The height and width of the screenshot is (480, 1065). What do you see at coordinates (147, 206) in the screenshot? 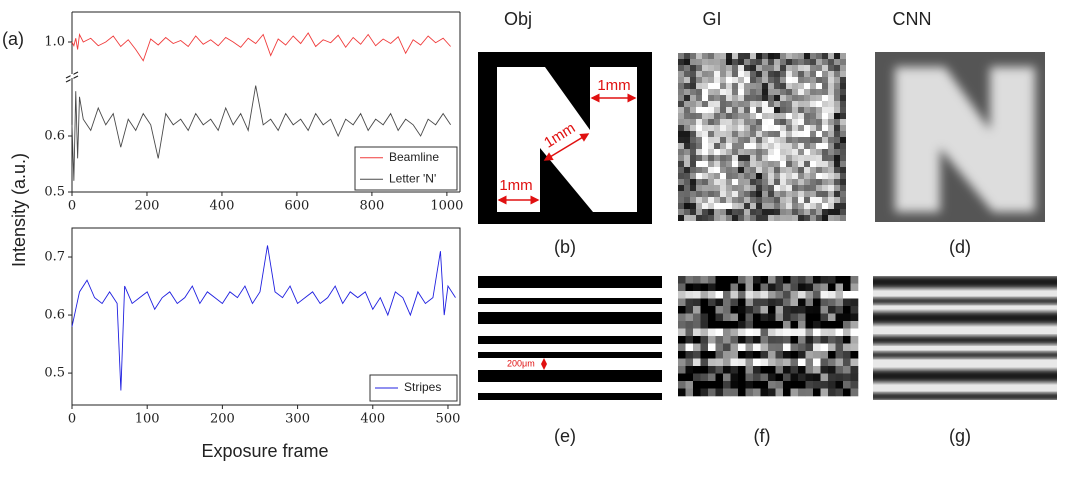
I see `x-tick-label: 200` at bounding box center [147, 206].